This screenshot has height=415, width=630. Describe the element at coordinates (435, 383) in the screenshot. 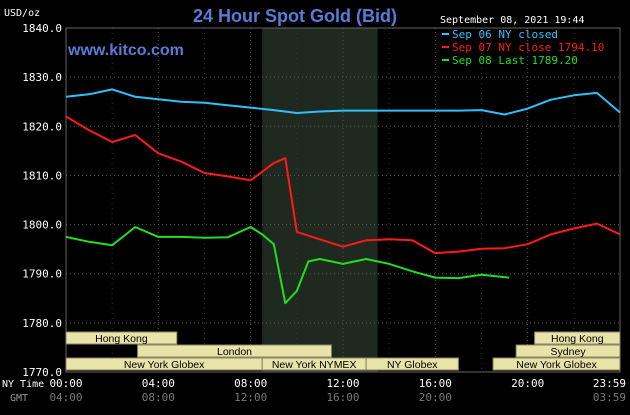

I see `x-tick-ny: 16:00` at that location.